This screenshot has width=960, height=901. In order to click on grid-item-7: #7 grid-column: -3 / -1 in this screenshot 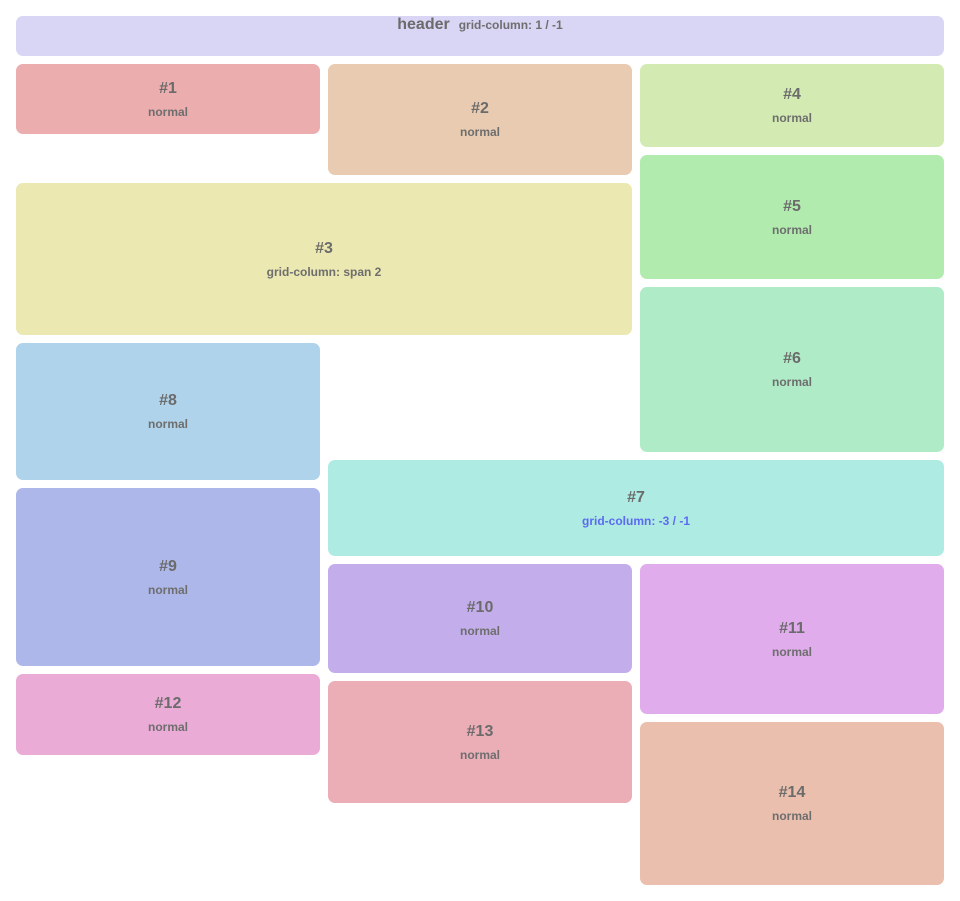, I will do `click(636, 508)`.